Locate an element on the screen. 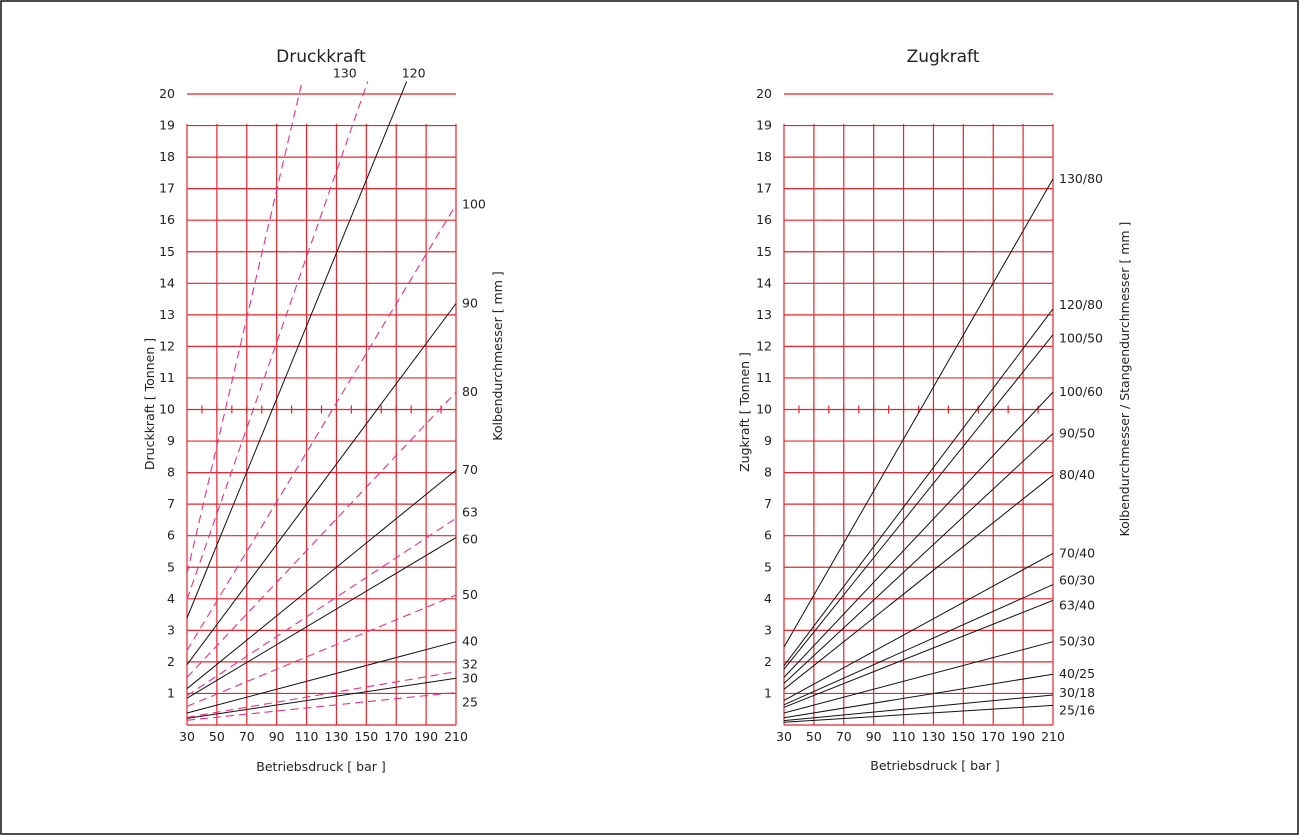 The height and width of the screenshot is (837, 1300). zugkraft-x-tick-label: 150 is located at coordinates (963, 736).